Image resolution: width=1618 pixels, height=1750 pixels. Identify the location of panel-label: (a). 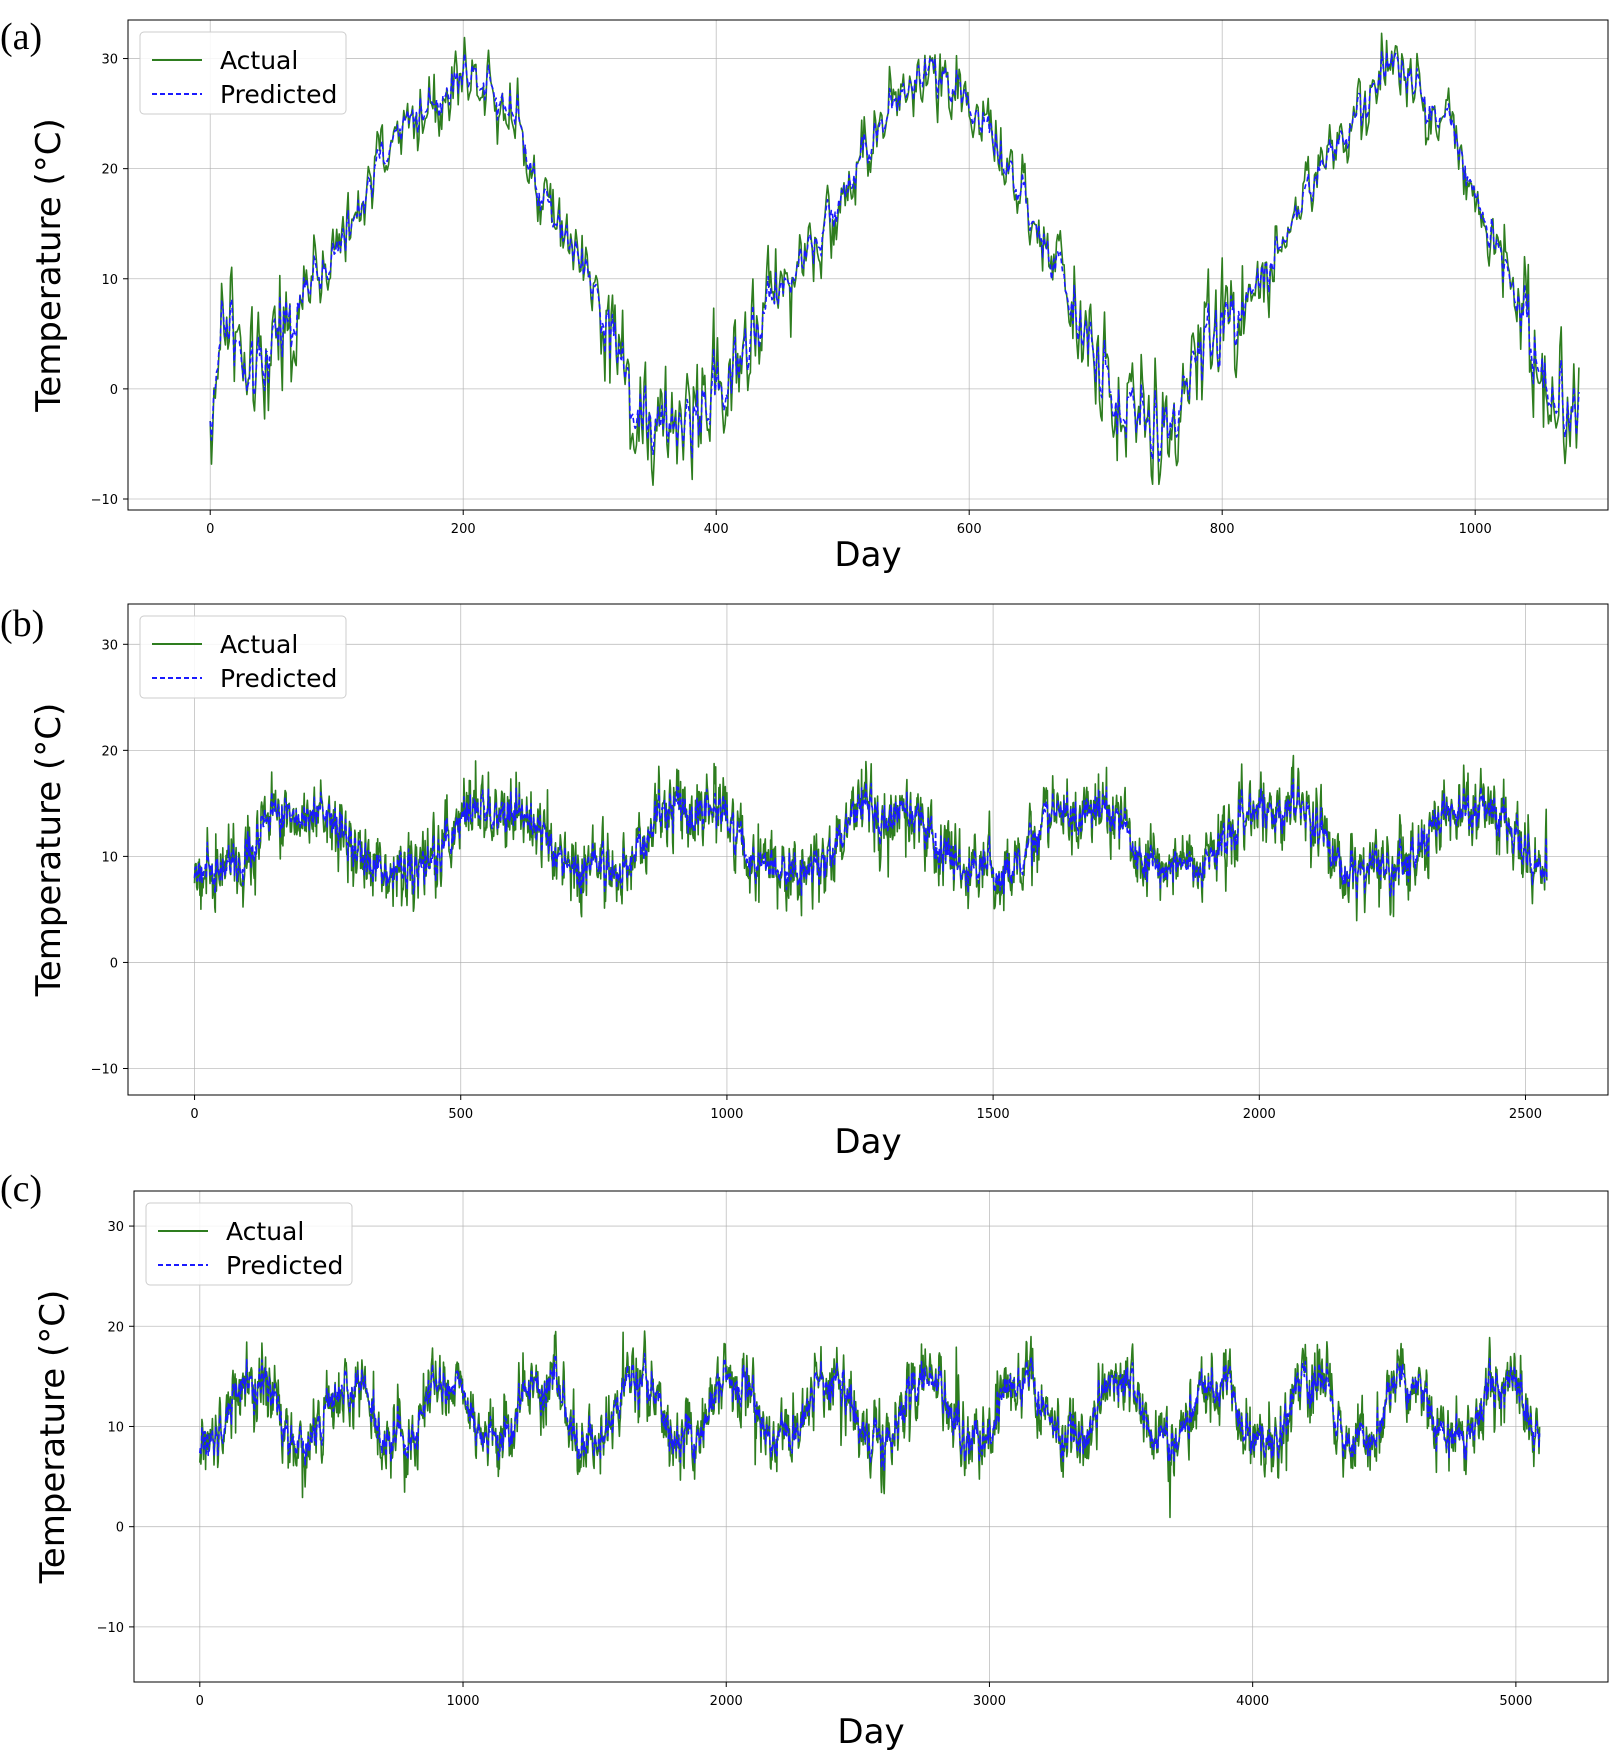
(21, 37).